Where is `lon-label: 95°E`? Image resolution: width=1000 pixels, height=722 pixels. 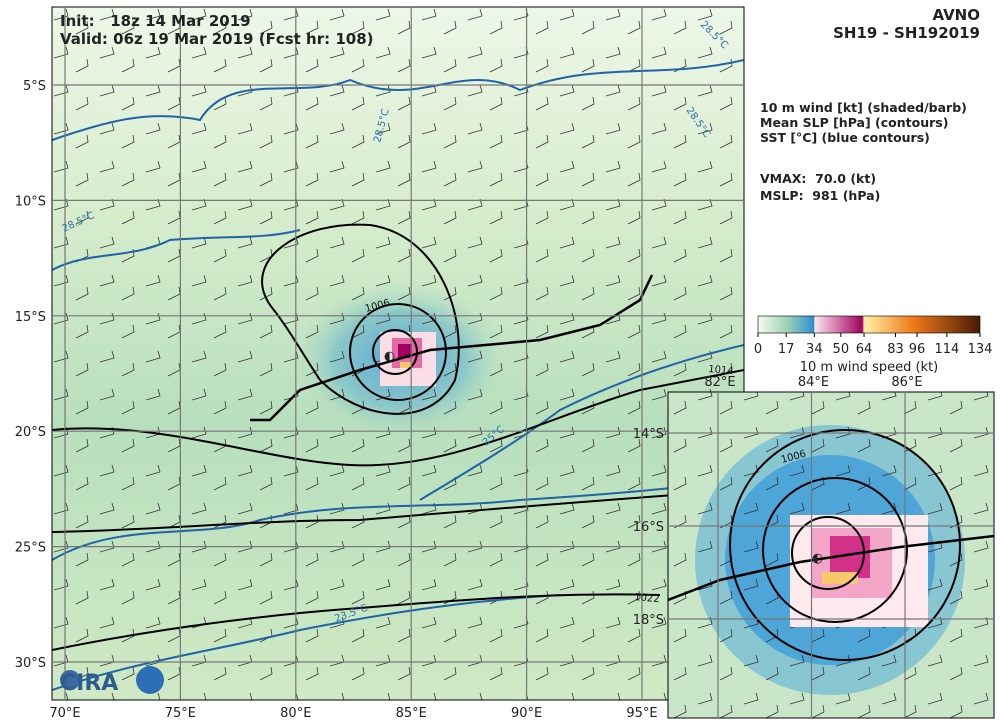
lon-label: 95°E is located at coordinates (641, 713).